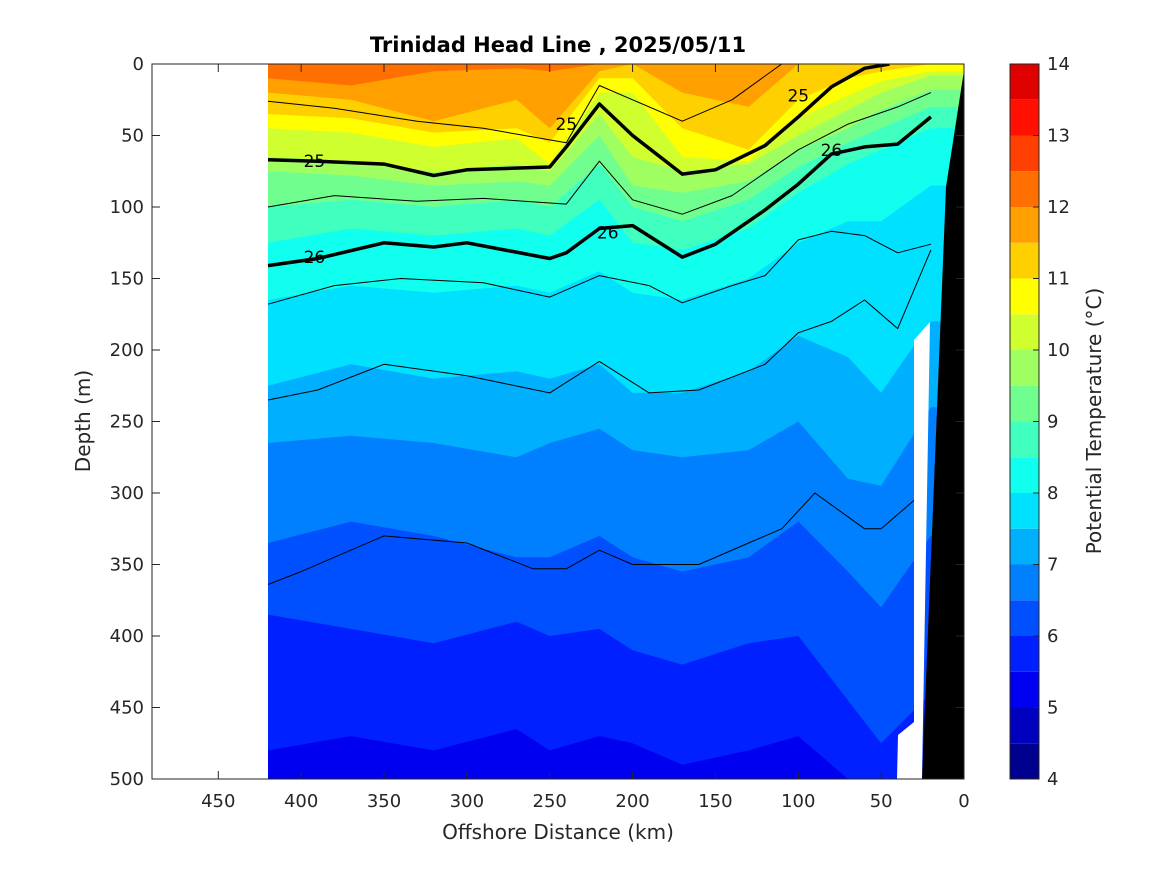 Image resolution: width=1167 pixels, height=875 pixels. Describe the element at coordinates (1052, 779) in the screenshot. I see `colorbar-tick-label: 4` at that location.